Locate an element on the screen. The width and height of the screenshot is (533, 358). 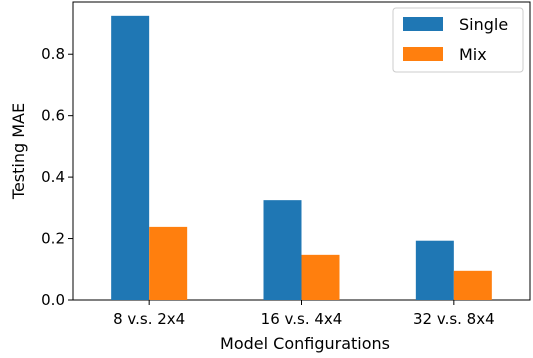
x-tick-label: 32 v.s. 8x4 is located at coordinates (454, 319).